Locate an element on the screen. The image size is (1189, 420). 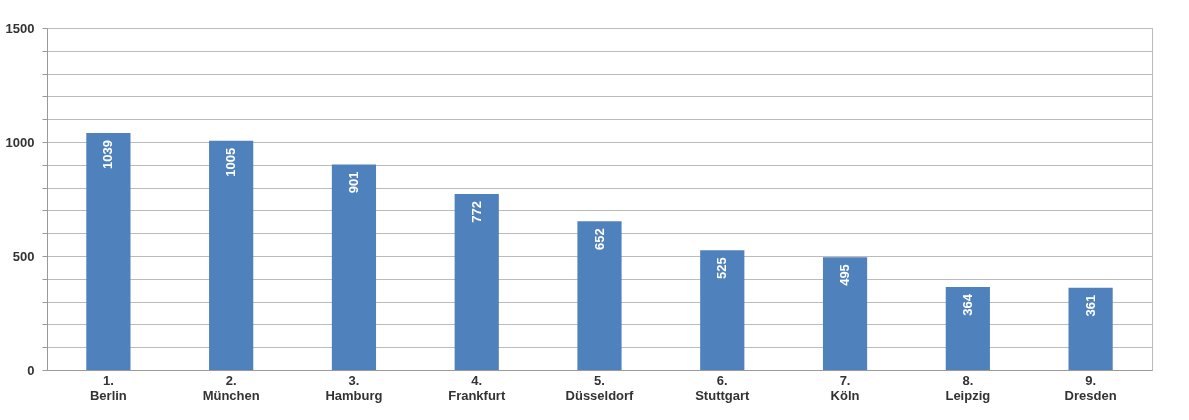
data-label: 1005 is located at coordinates (231, 162).